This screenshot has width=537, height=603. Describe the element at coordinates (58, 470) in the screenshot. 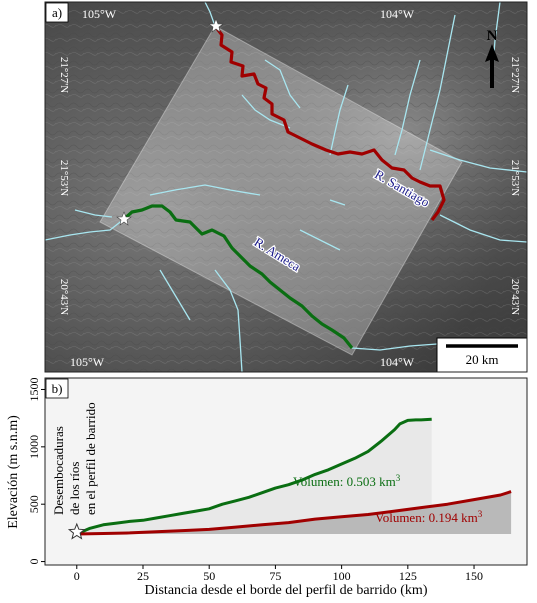

I see `annotation-line-1: Desembocaduras` at that location.